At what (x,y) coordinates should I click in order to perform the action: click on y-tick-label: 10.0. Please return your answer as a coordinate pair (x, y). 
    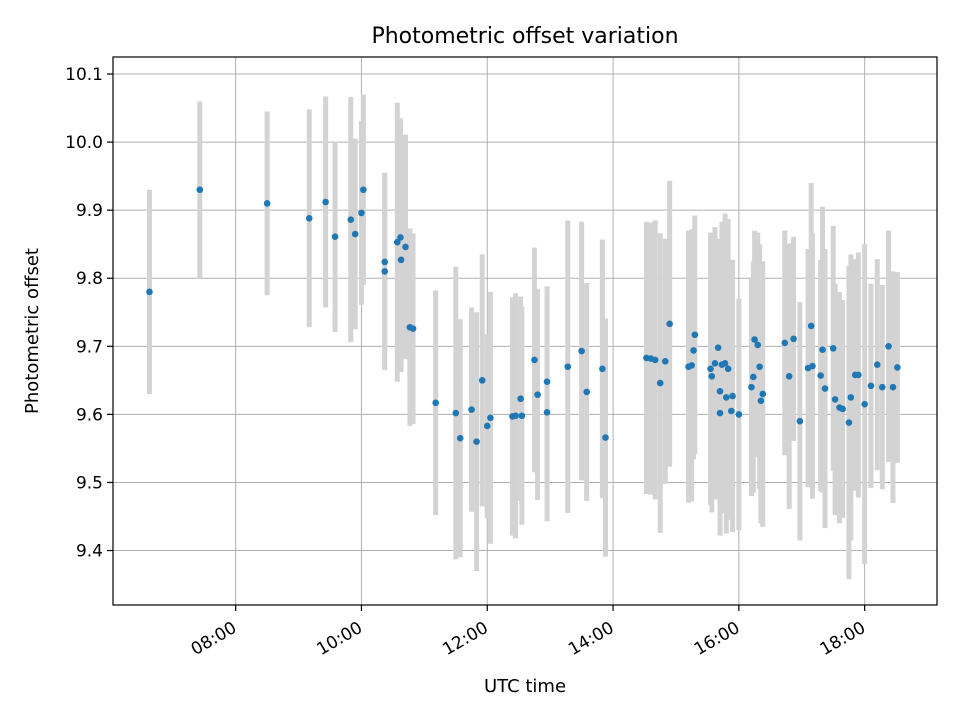
    Looking at the image, I should click on (84, 143).